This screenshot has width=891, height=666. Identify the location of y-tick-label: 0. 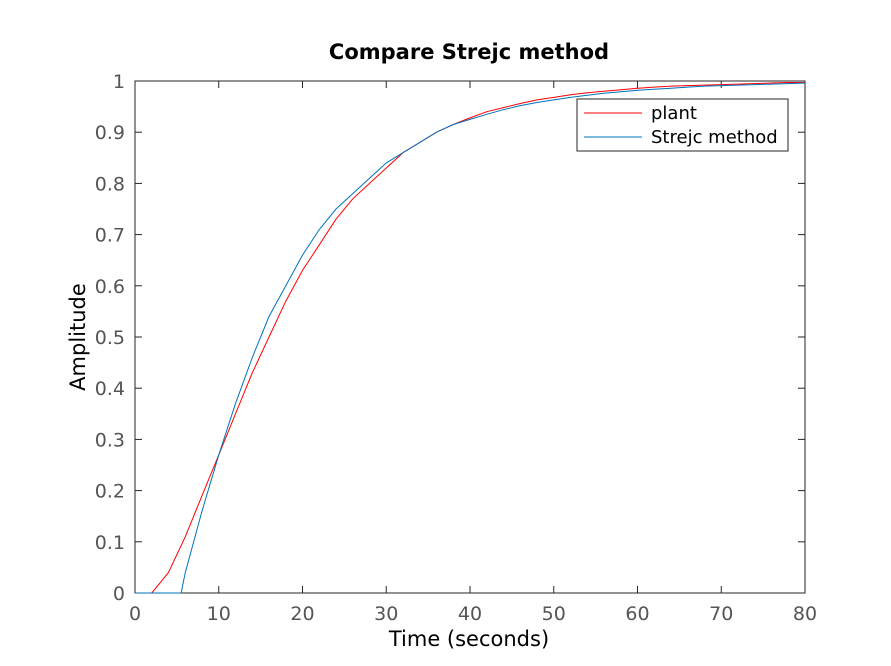
(119, 594).